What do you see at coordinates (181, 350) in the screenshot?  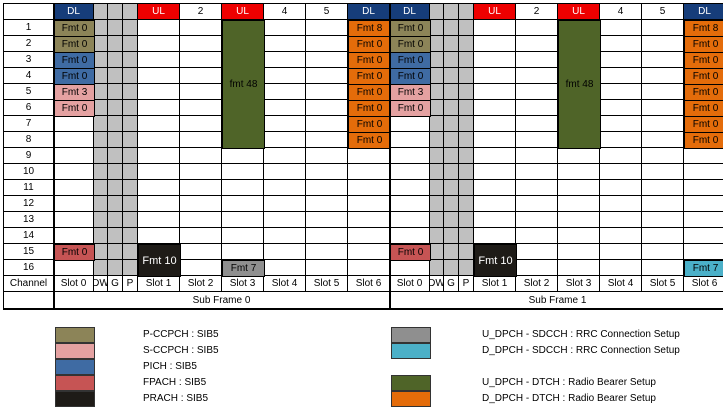 I see `legend-label: S-CCPCH : SIB5` at bounding box center [181, 350].